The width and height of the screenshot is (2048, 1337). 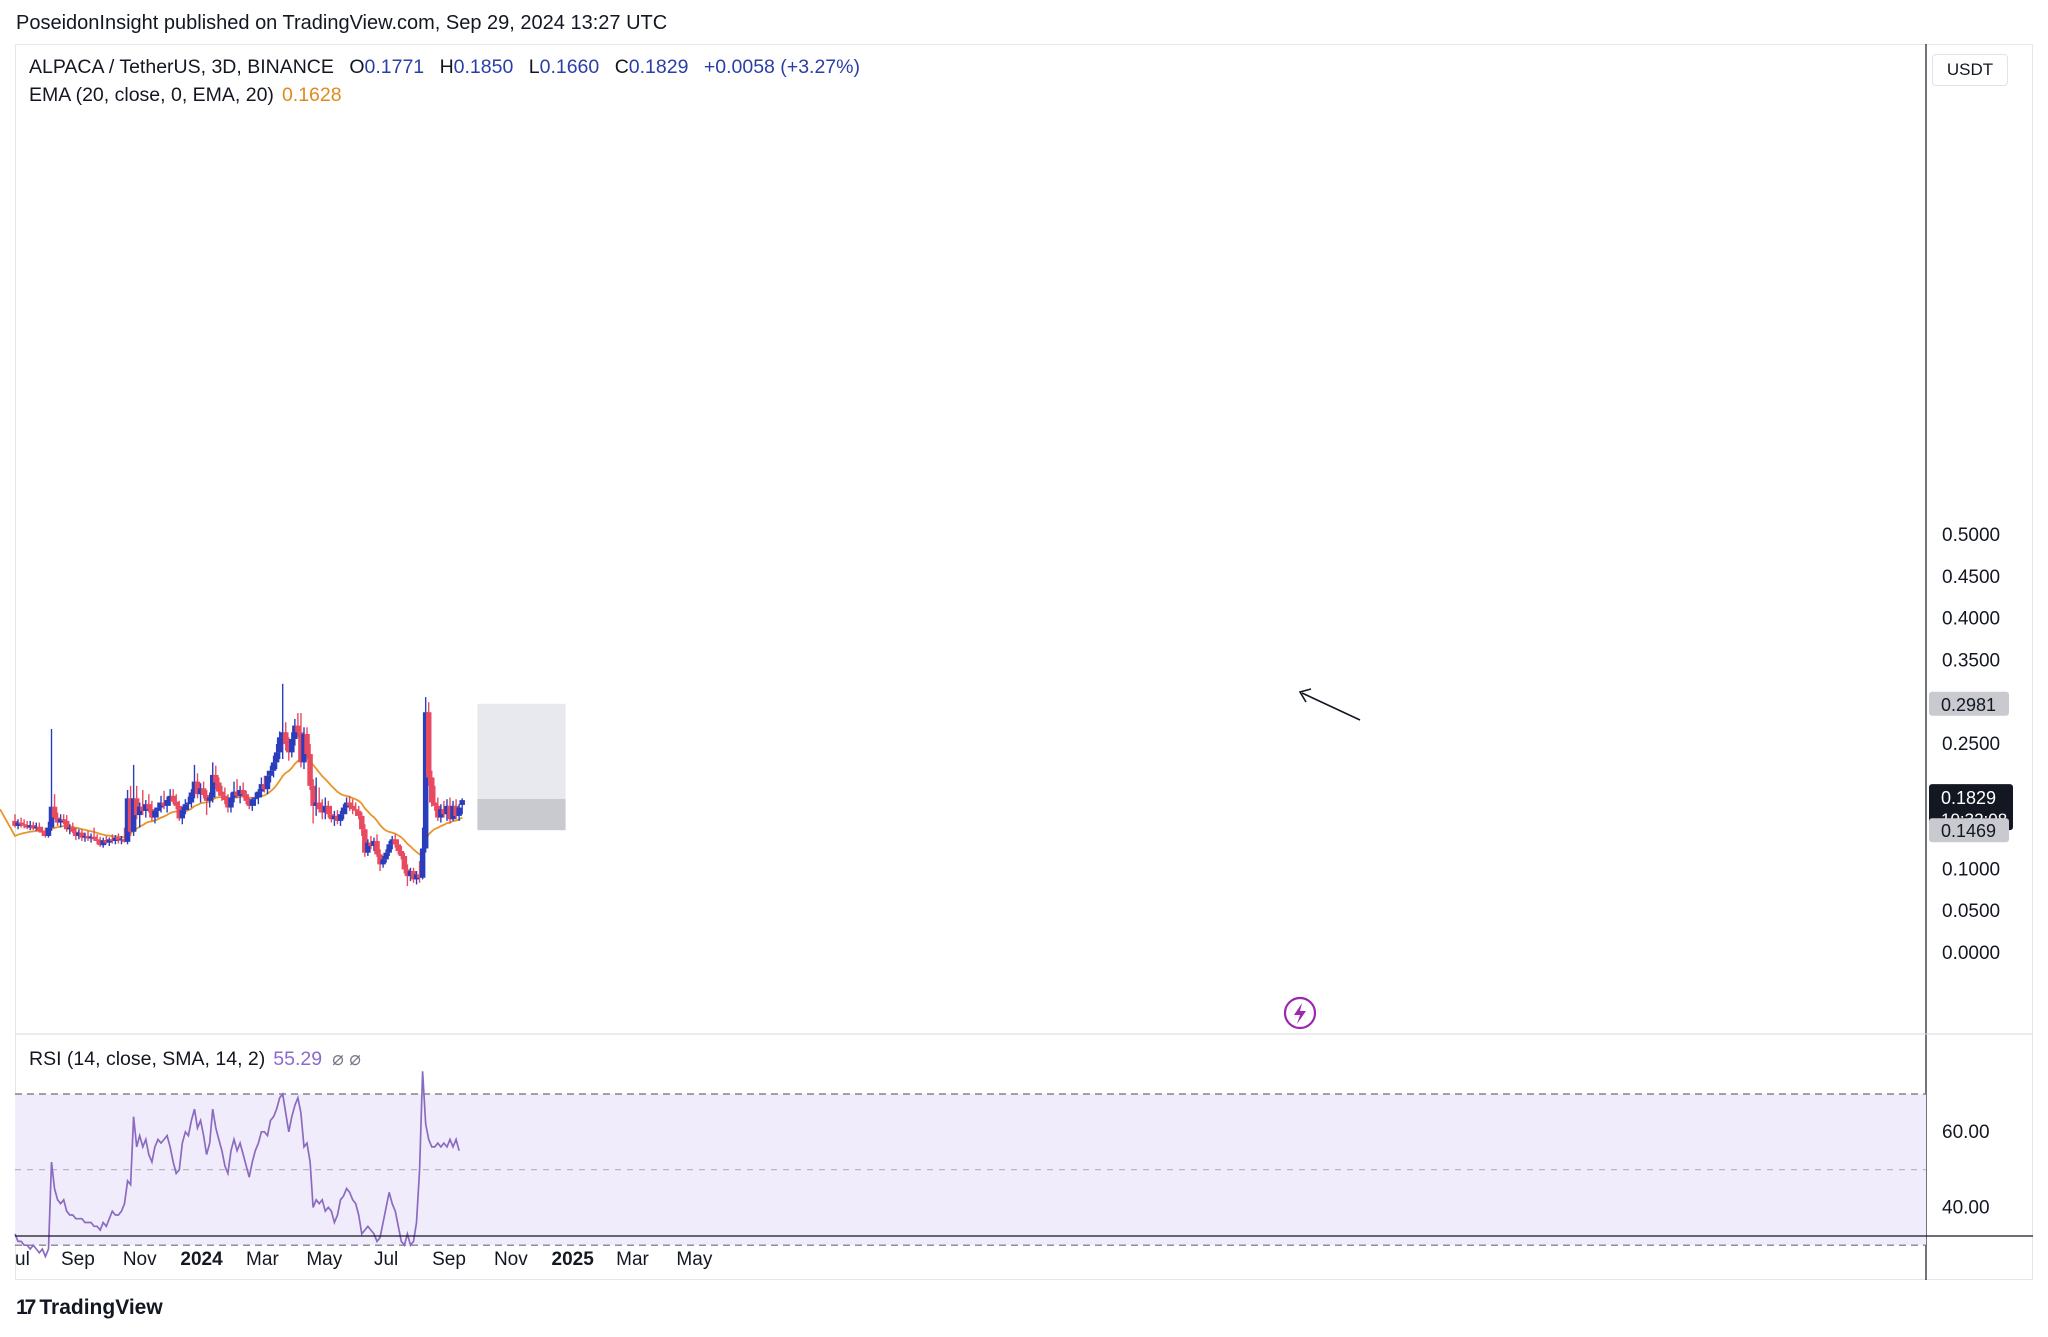 I want to click on ema-value: 0.1628, so click(x=311, y=95).